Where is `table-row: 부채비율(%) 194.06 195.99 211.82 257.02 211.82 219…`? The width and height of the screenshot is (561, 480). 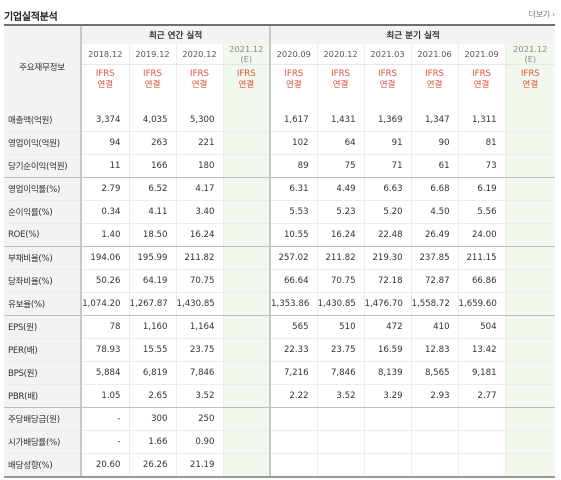
table-row: 부채비율(%) 194.06 195.99 211.82 257.02 211.82 219… is located at coordinates (280, 258).